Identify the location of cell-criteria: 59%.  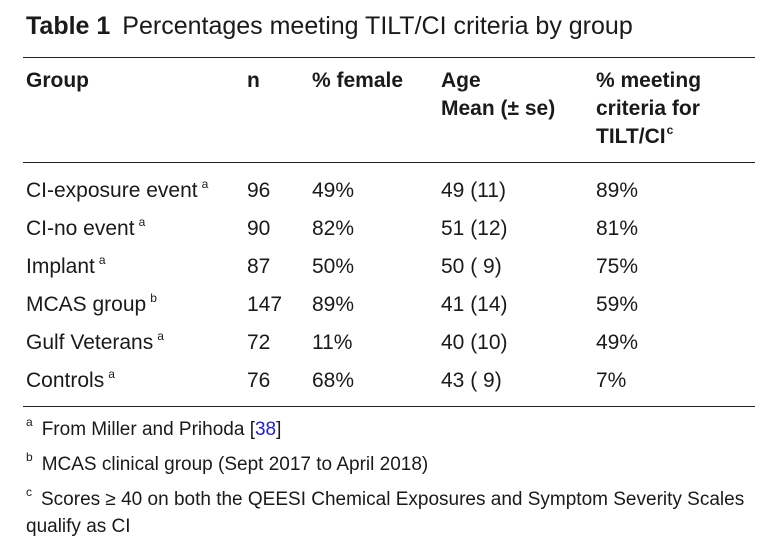
(617, 304).